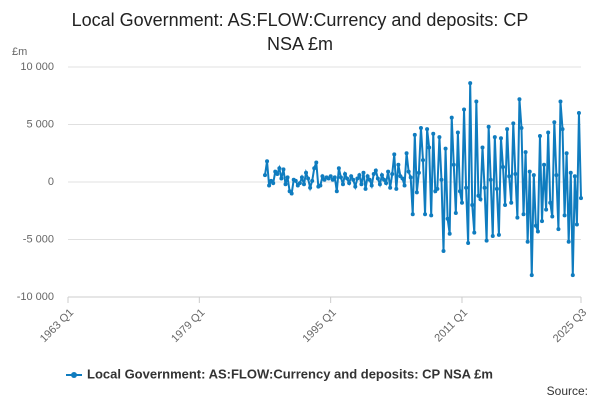 The width and height of the screenshot is (600, 400). Describe the element at coordinates (37, 67) in the screenshot. I see `y-tick-label: 10 000` at that location.